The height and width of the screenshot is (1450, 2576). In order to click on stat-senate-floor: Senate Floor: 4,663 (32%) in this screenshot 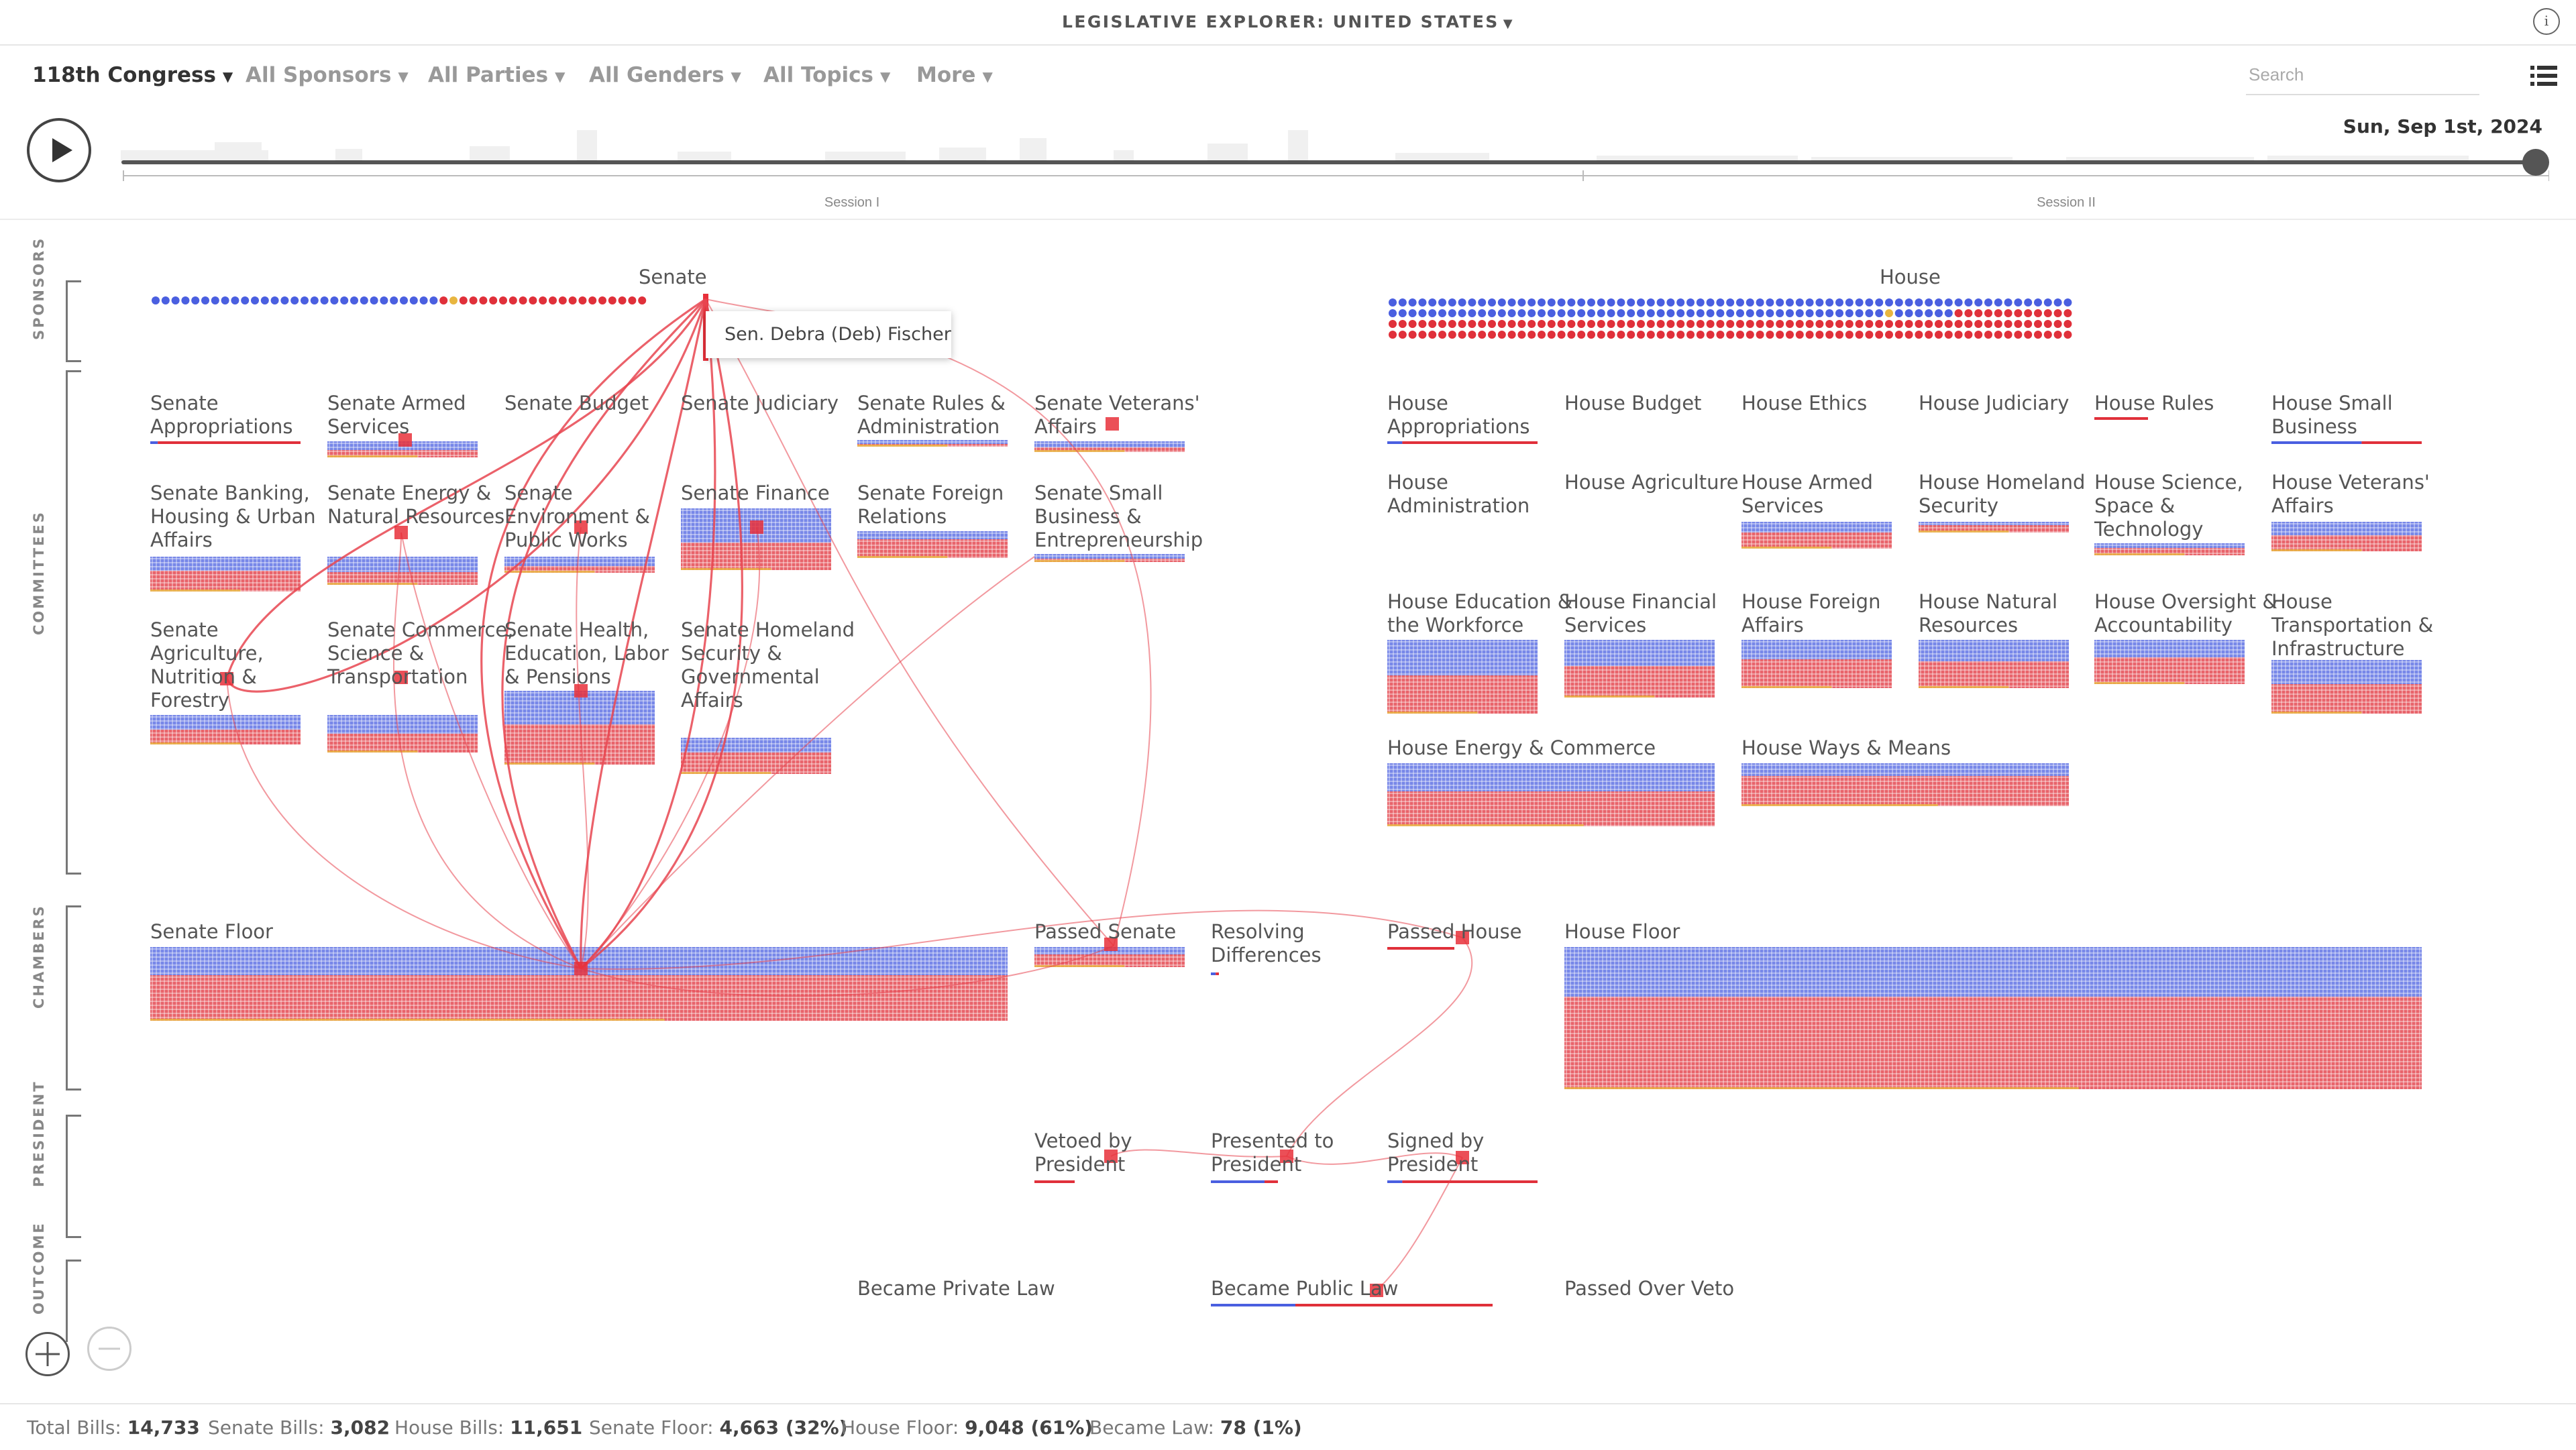, I will do `click(718, 1427)`.